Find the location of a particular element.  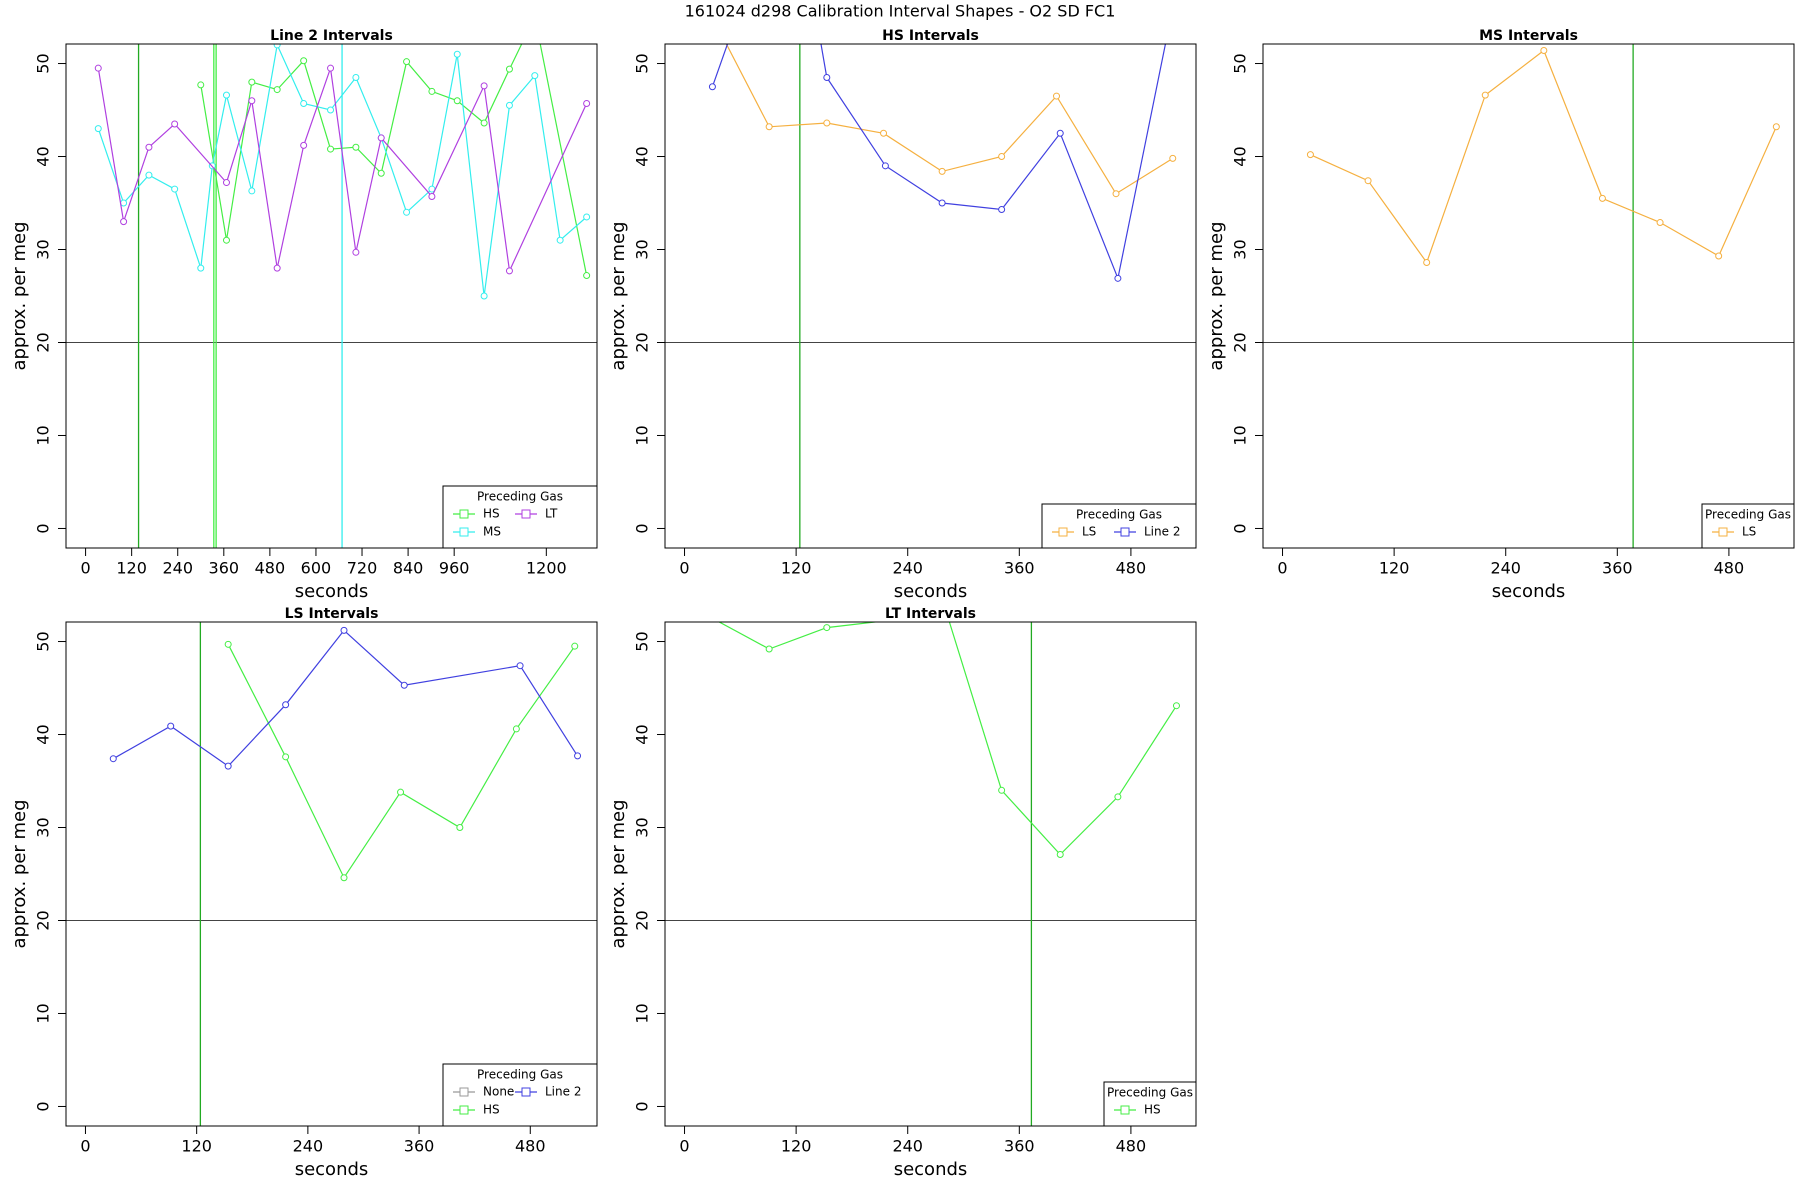

x-tick-label: 960 is located at coordinates (454, 568).